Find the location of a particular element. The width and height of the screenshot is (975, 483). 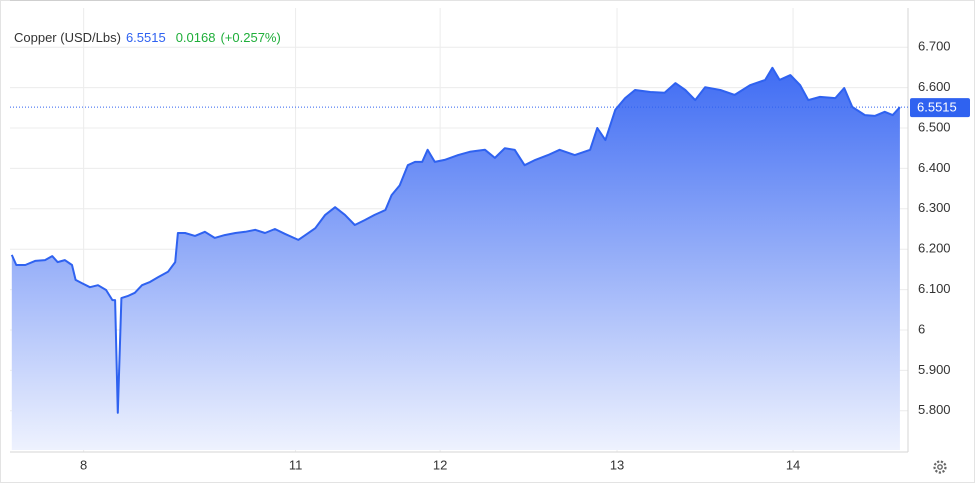

x-tick-label: 12 is located at coordinates (440, 464).